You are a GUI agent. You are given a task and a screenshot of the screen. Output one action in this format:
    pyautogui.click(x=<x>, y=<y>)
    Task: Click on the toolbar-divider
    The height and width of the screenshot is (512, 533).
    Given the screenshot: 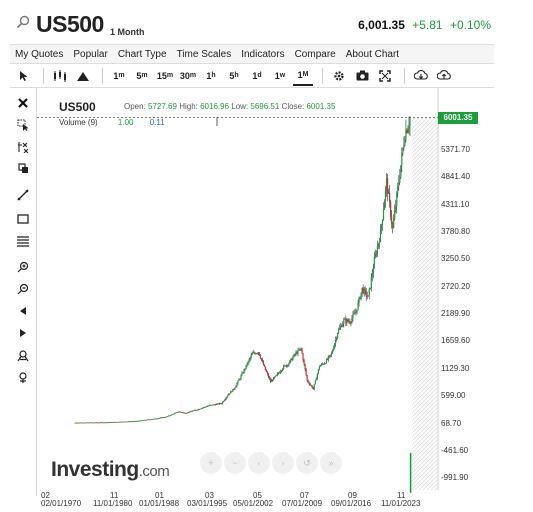 What is the action you would take?
    pyautogui.click(x=102, y=76)
    